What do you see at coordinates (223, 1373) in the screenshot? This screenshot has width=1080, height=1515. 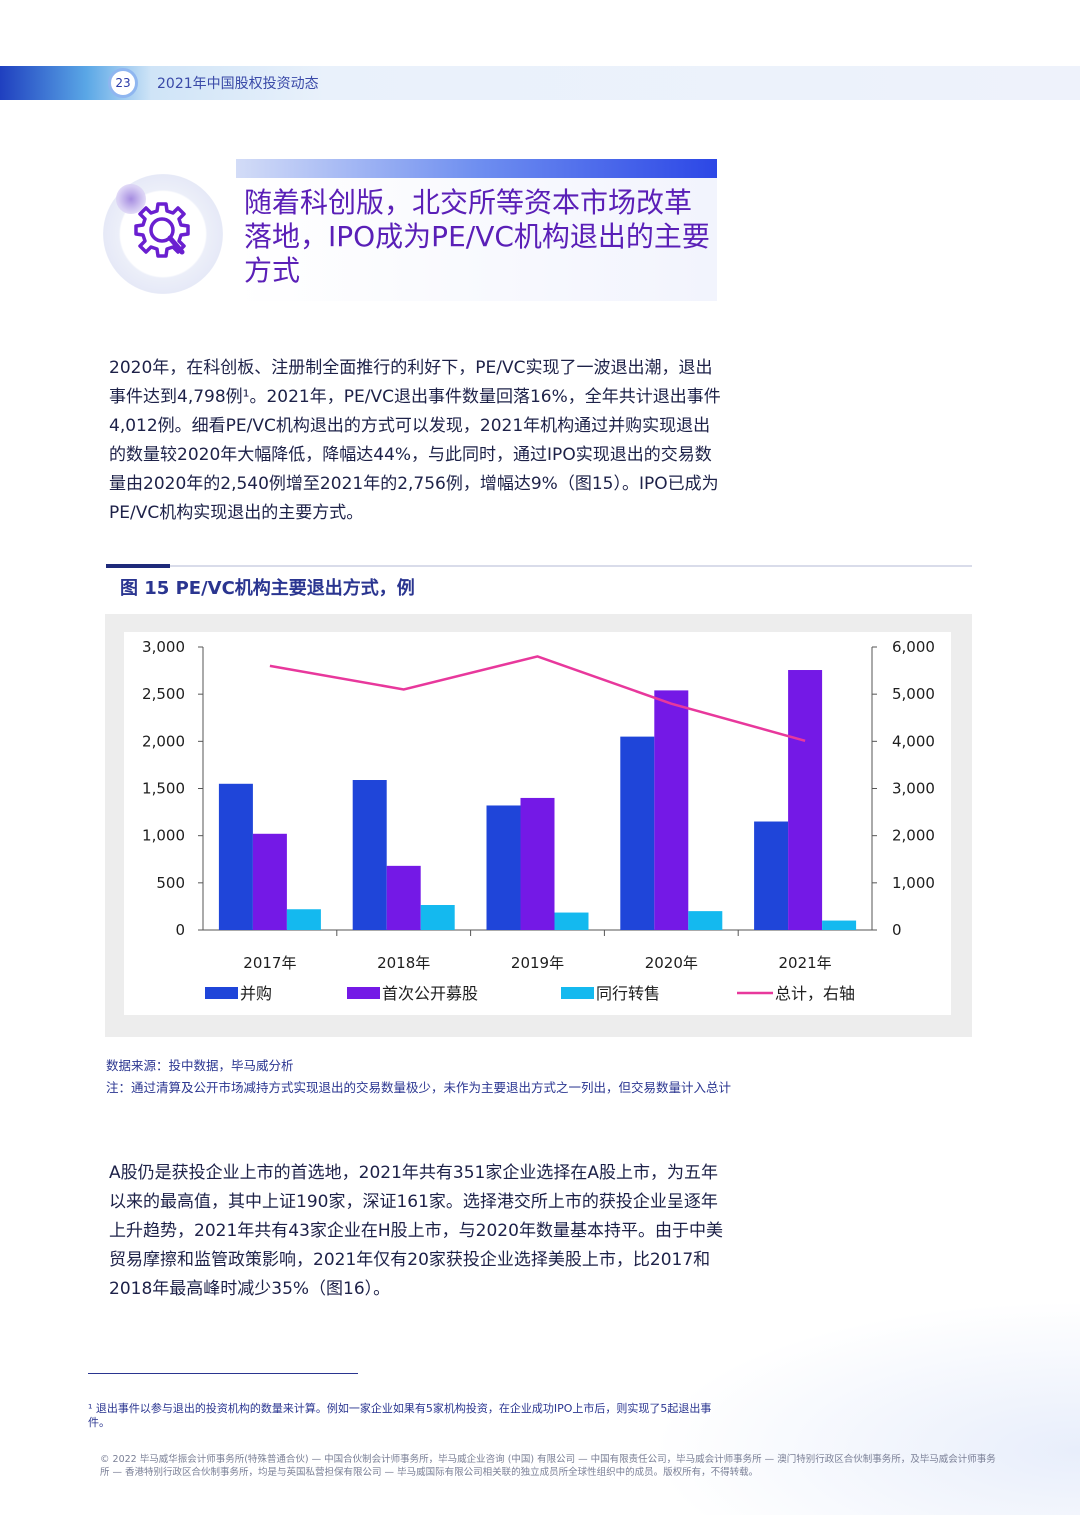 I see `footnote-rule` at bounding box center [223, 1373].